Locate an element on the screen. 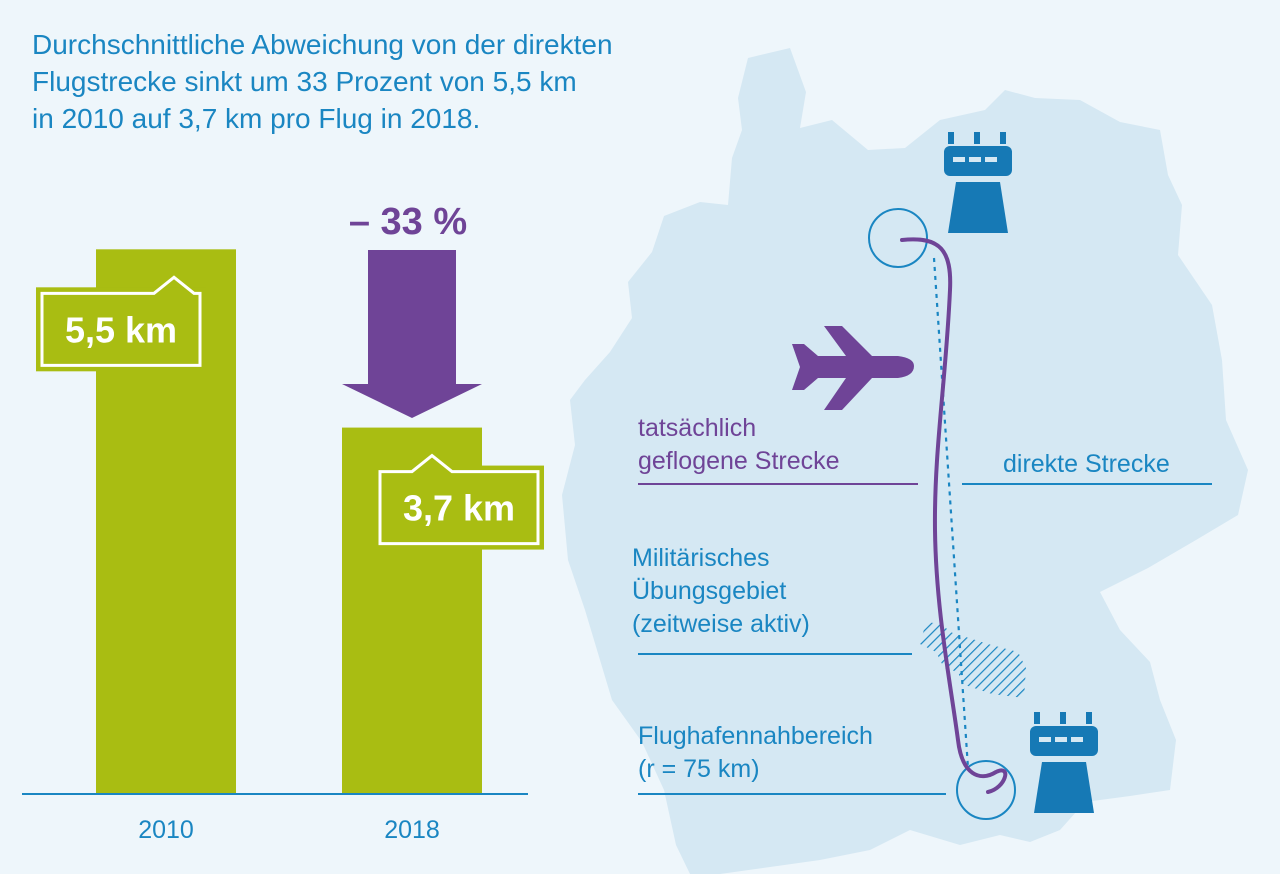  actual-route-line is located at coordinates (954, 515).